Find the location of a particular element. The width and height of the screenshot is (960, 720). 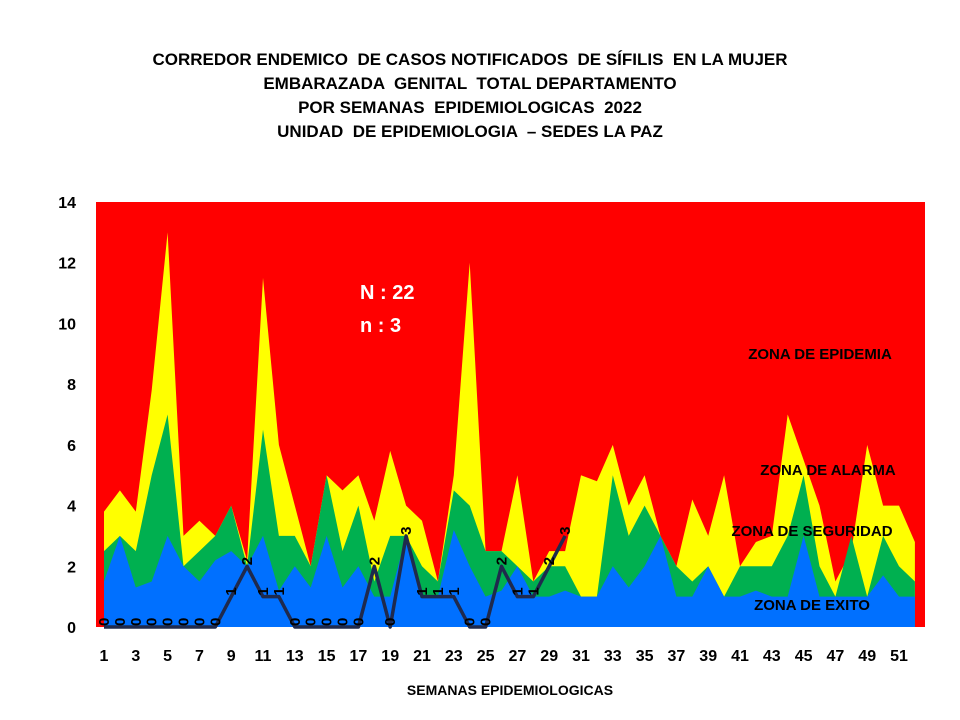

x-tick-label: 15 is located at coordinates (327, 656).